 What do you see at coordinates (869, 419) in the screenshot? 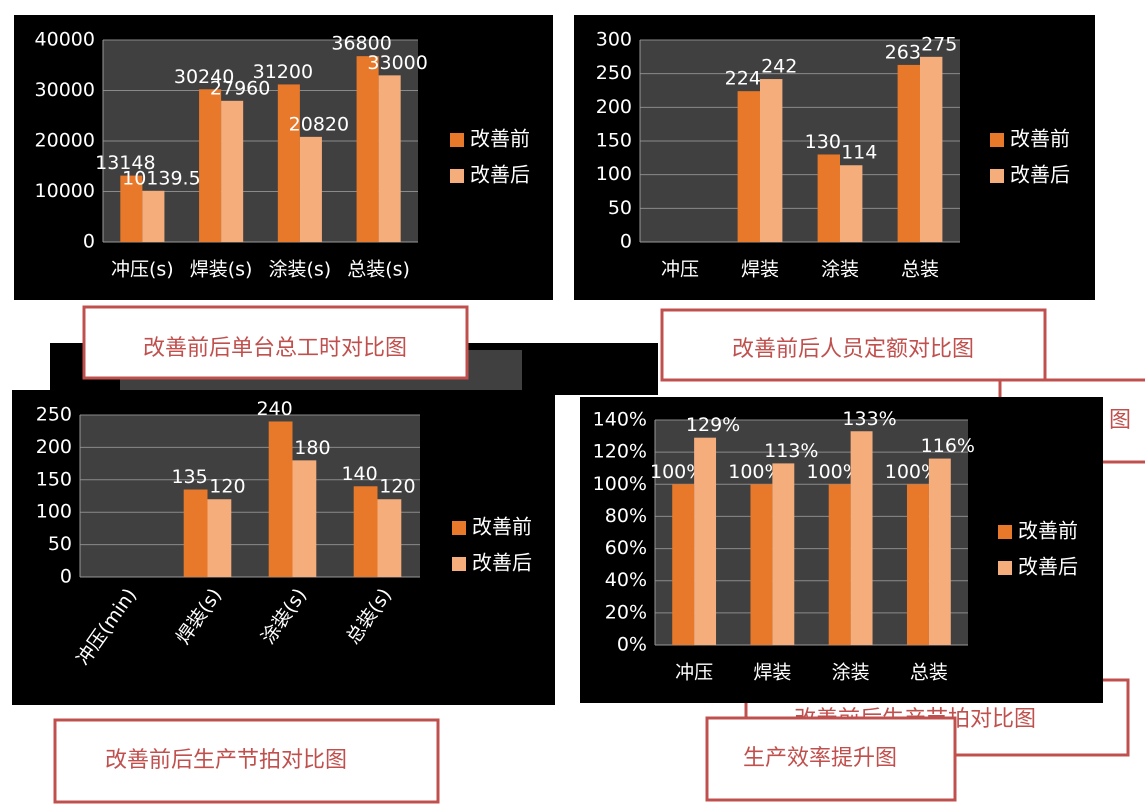
I see `data-label: 133%` at bounding box center [869, 419].